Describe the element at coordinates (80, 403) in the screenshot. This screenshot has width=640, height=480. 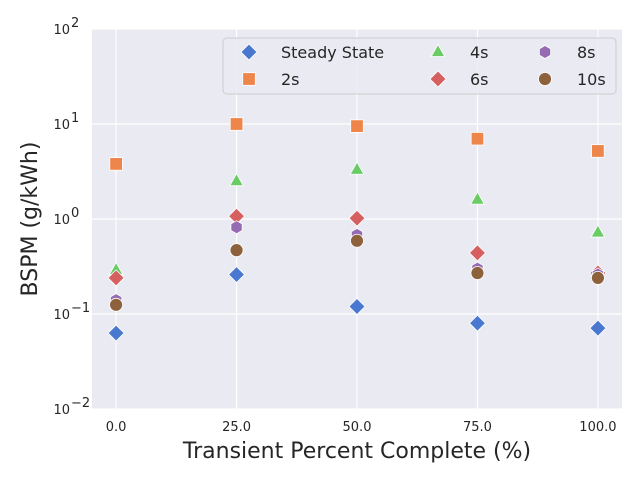
I see `svg-text: −2` at that location.